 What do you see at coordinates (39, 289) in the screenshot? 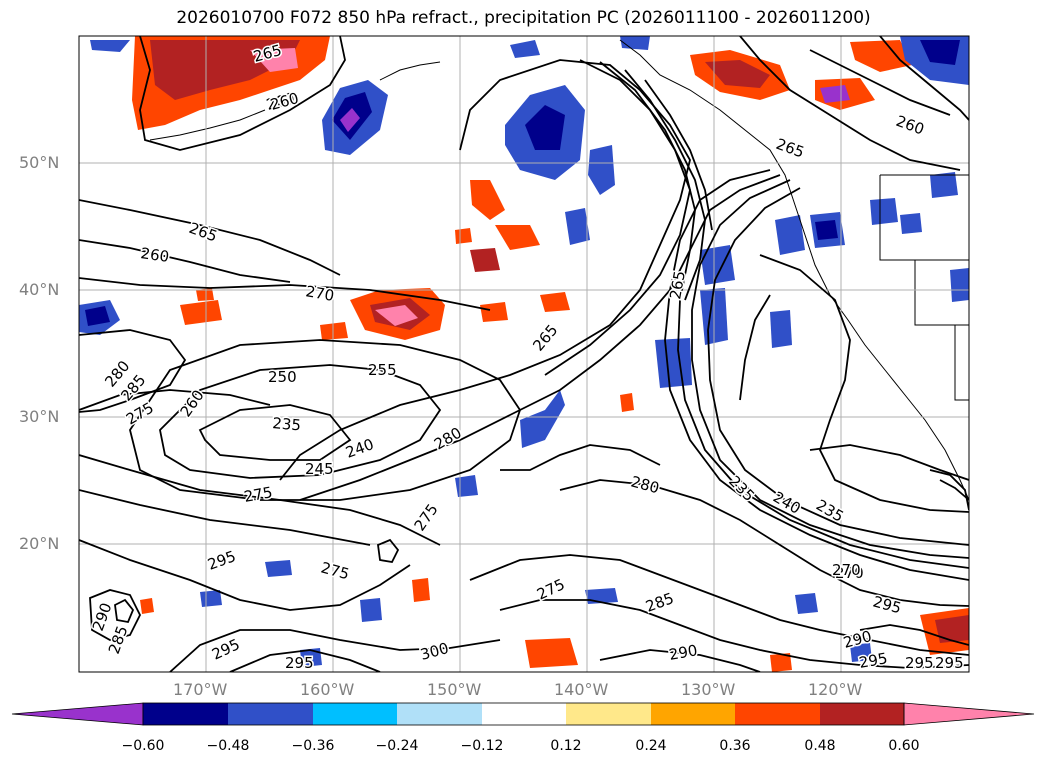
I see `lat-label: 40°N` at bounding box center [39, 289].